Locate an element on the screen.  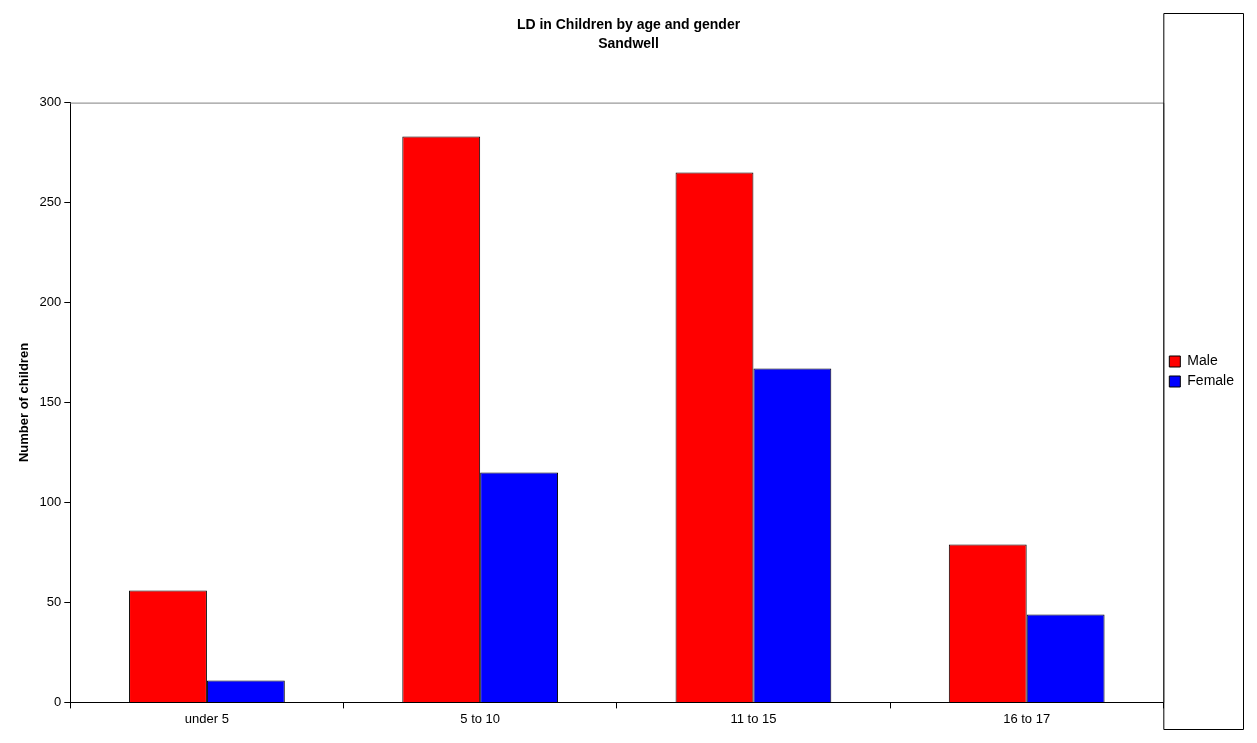
x-tick-label: under 5 is located at coordinates (206, 718).